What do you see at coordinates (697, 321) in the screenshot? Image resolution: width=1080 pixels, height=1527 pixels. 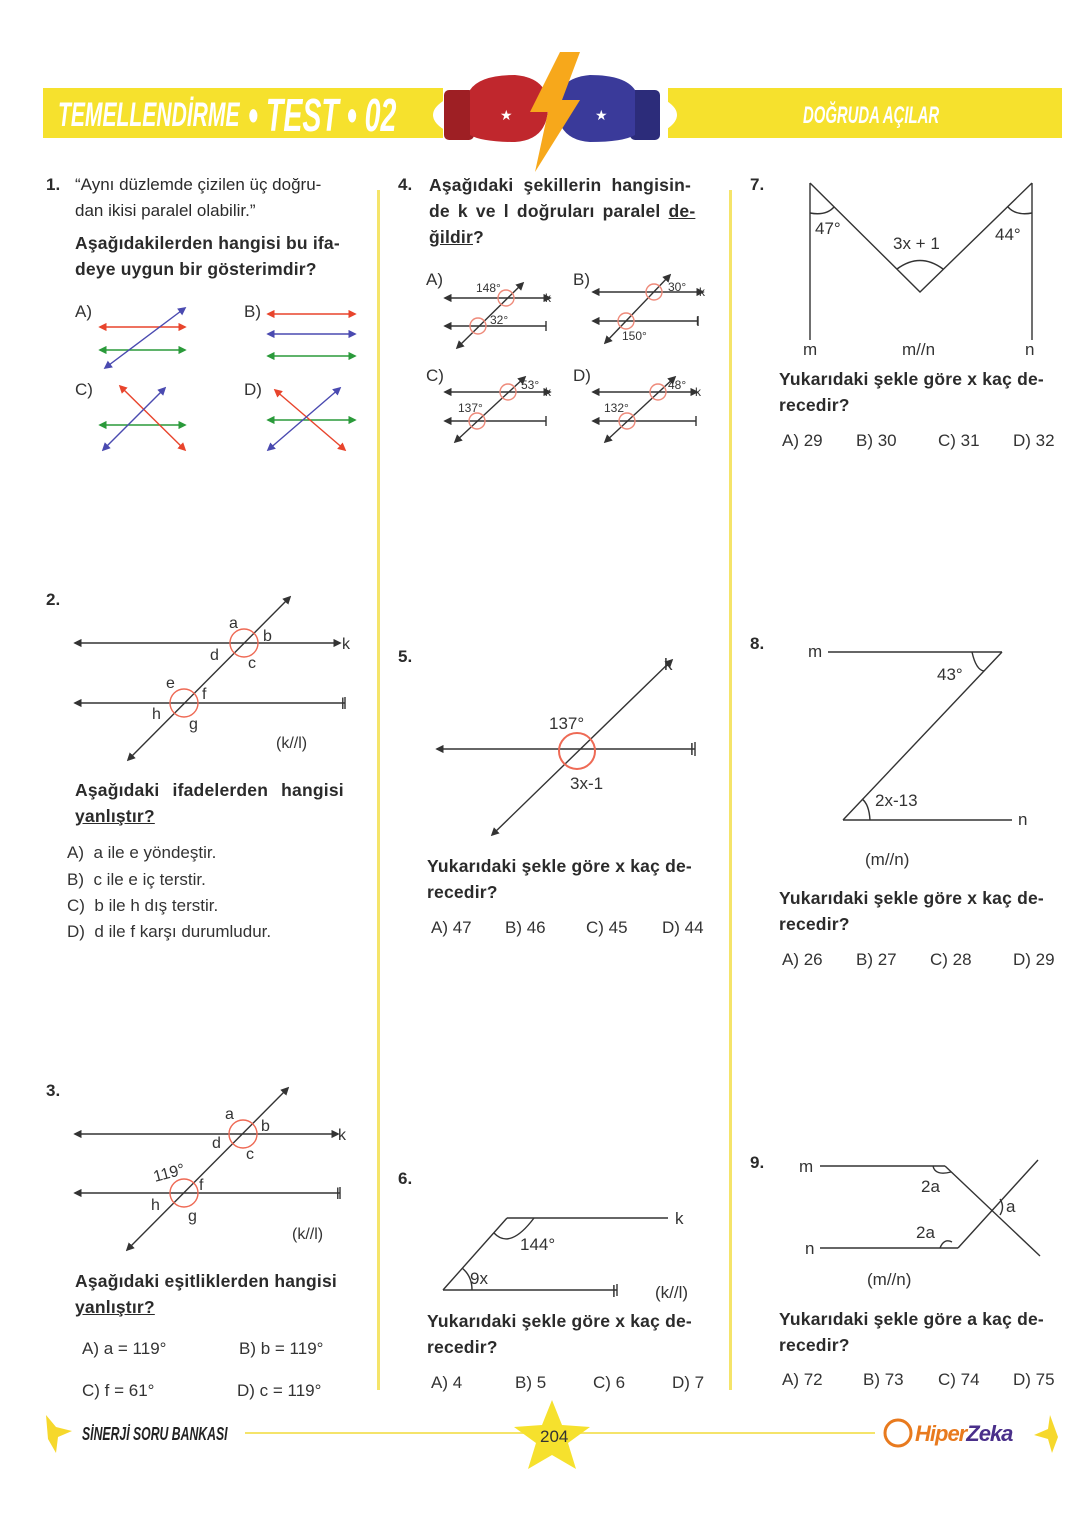 I see `q4b-l: l` at bounding box center [697, 321].